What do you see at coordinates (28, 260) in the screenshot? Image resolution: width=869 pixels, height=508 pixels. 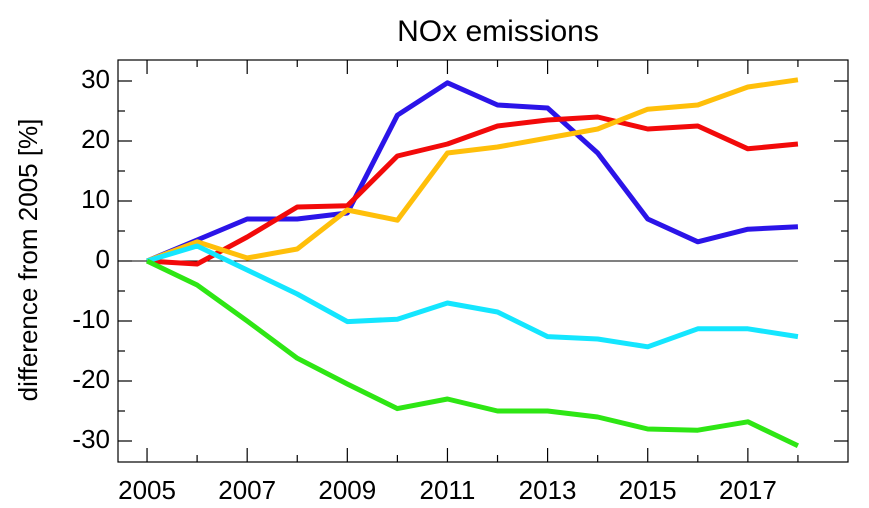 I see `y-axis-label: difference from 2005 [%]` at bounding box center [28, 260].